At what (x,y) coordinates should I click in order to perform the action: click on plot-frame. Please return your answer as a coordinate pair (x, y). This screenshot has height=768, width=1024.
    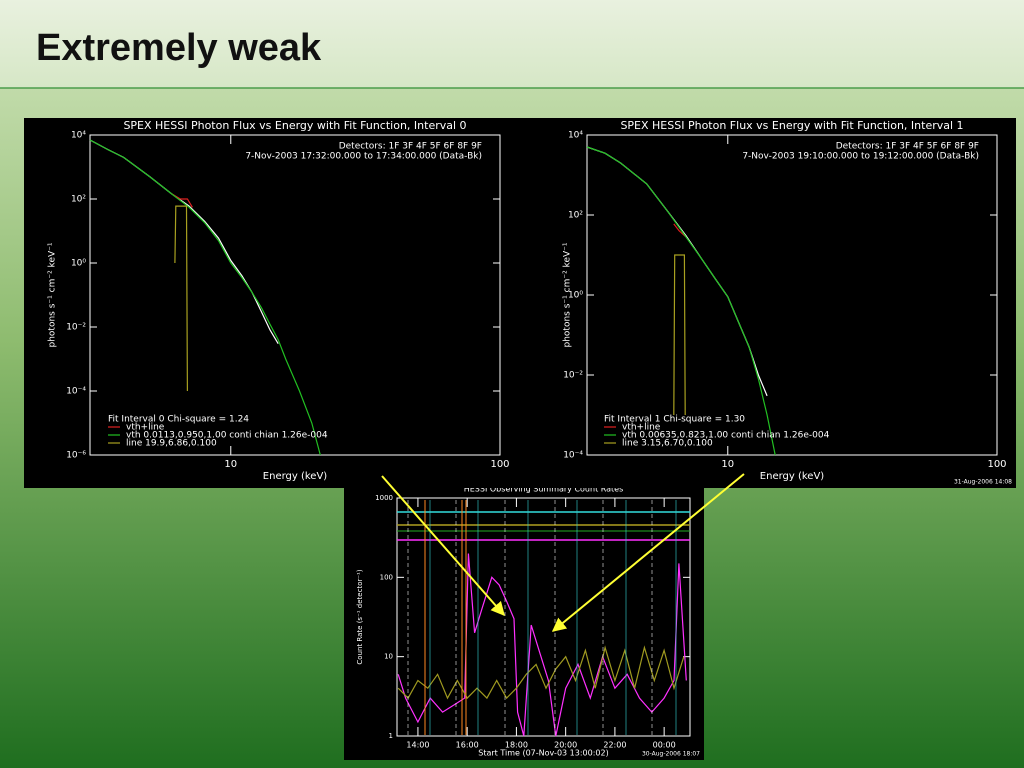
    Looking at the image, I should click on (543, 617).